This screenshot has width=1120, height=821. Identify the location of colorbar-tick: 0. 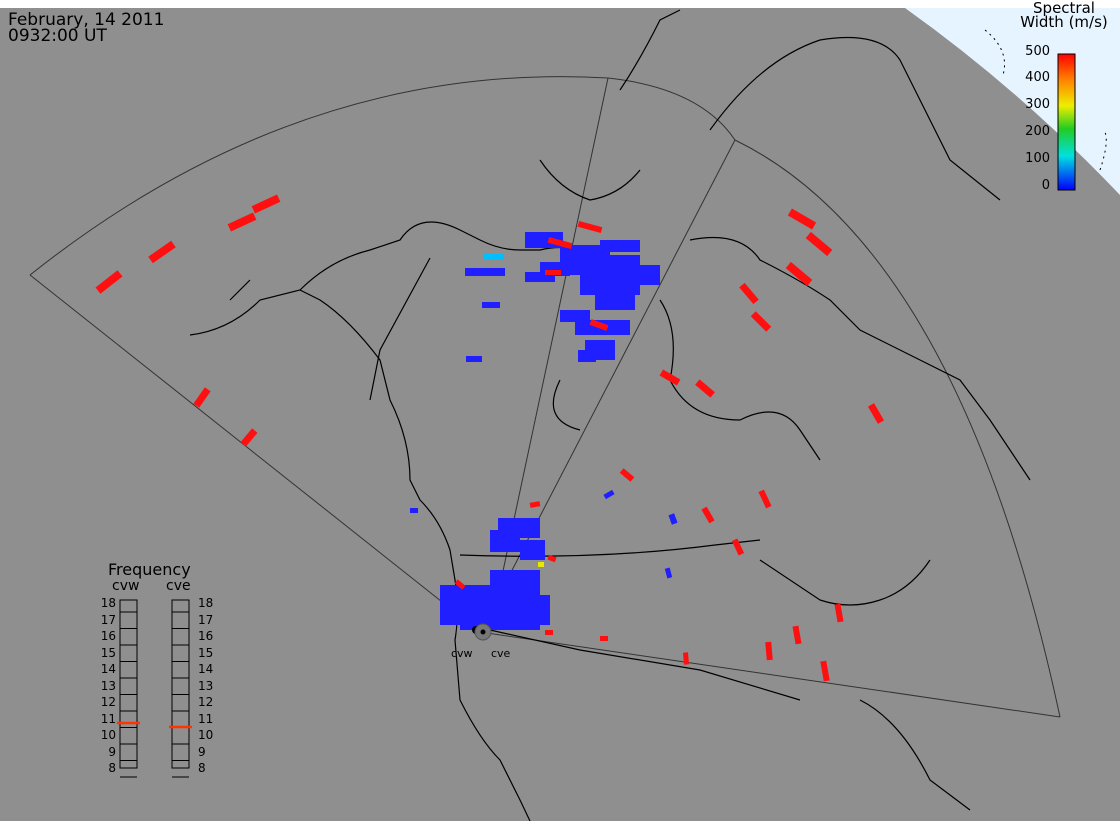
(1045, 185).